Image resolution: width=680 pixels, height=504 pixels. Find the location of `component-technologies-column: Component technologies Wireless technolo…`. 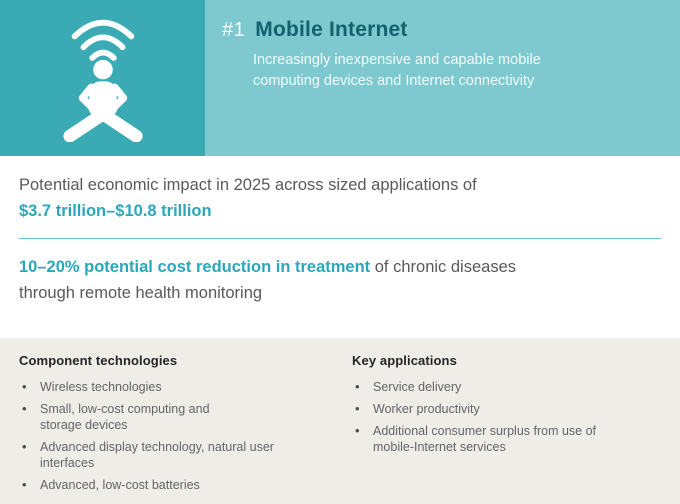

component-technologies-column: Component technologies Wireless technolo… is located at coordinates (177, 428).